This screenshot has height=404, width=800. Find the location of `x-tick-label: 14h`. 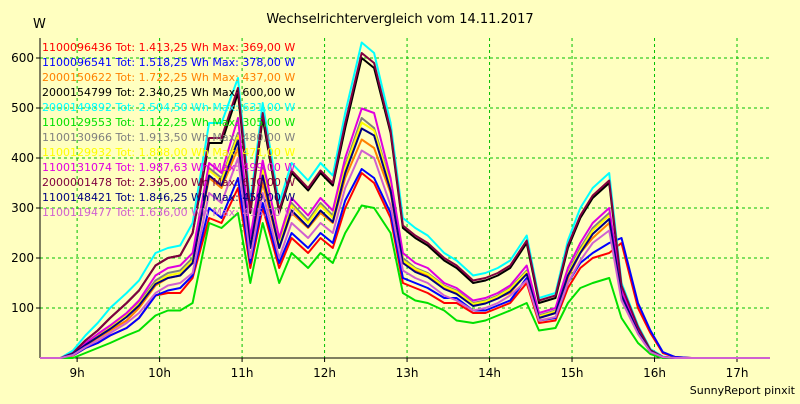

x-tick-label: 14h is located at coordinates (489, 373).